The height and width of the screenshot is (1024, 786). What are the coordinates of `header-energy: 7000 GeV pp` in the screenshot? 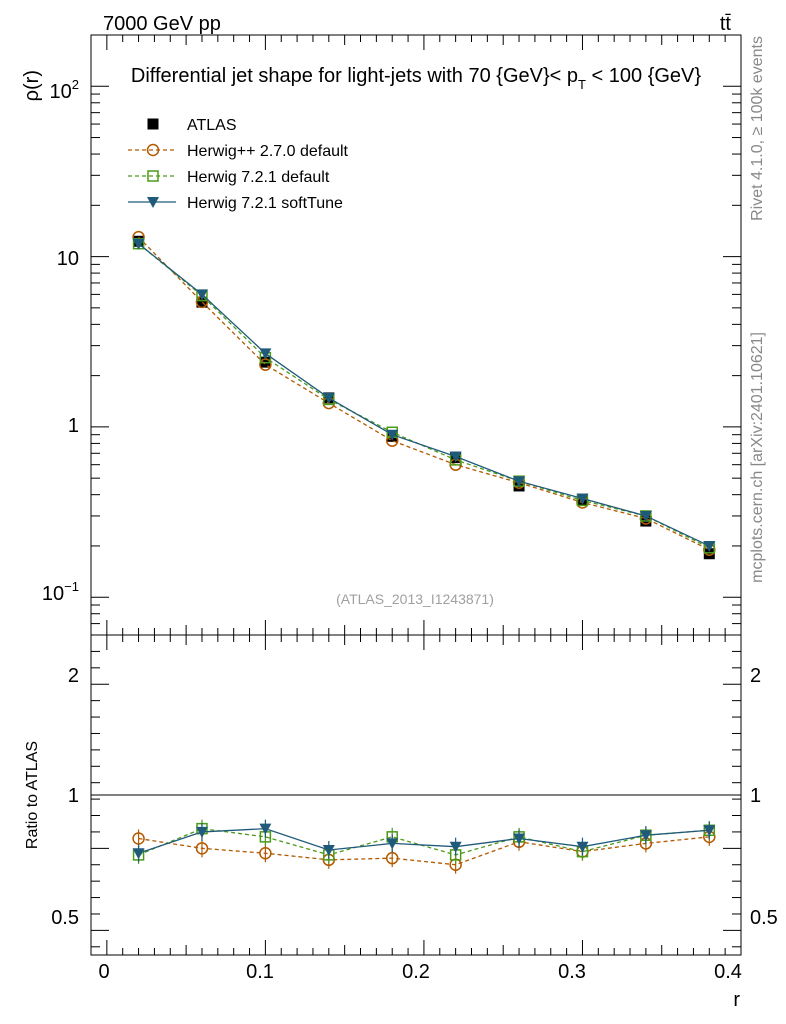 It's located at (162, 24).